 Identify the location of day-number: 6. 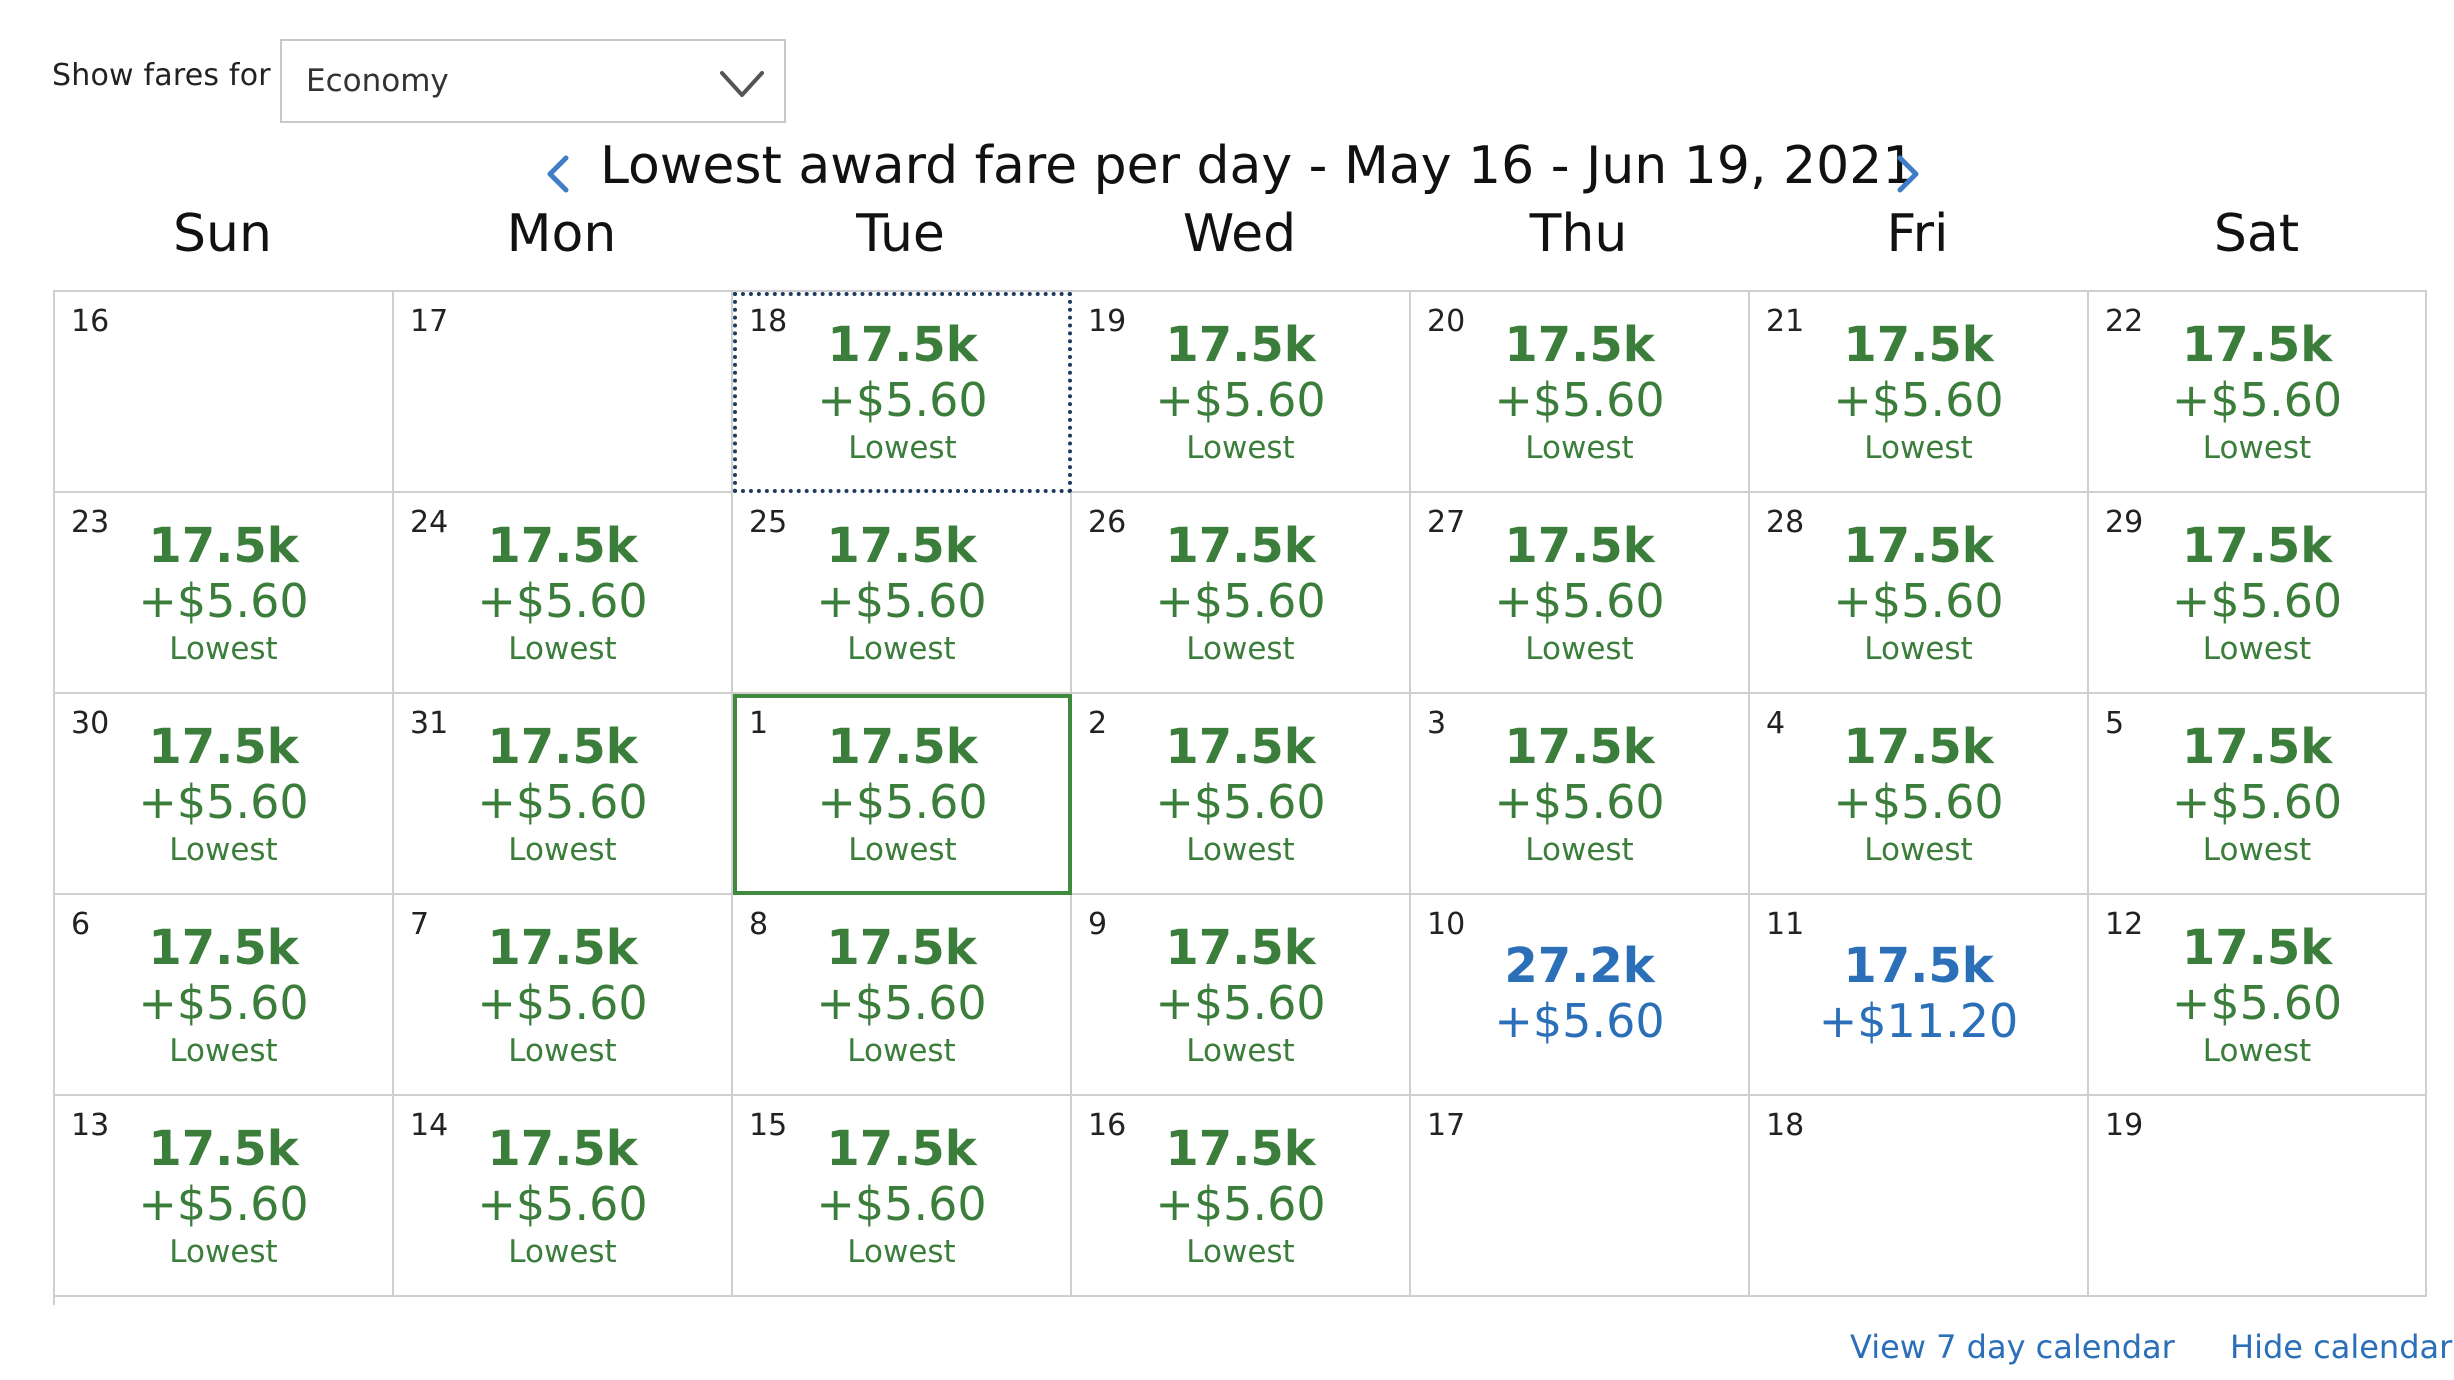
(81, 924).